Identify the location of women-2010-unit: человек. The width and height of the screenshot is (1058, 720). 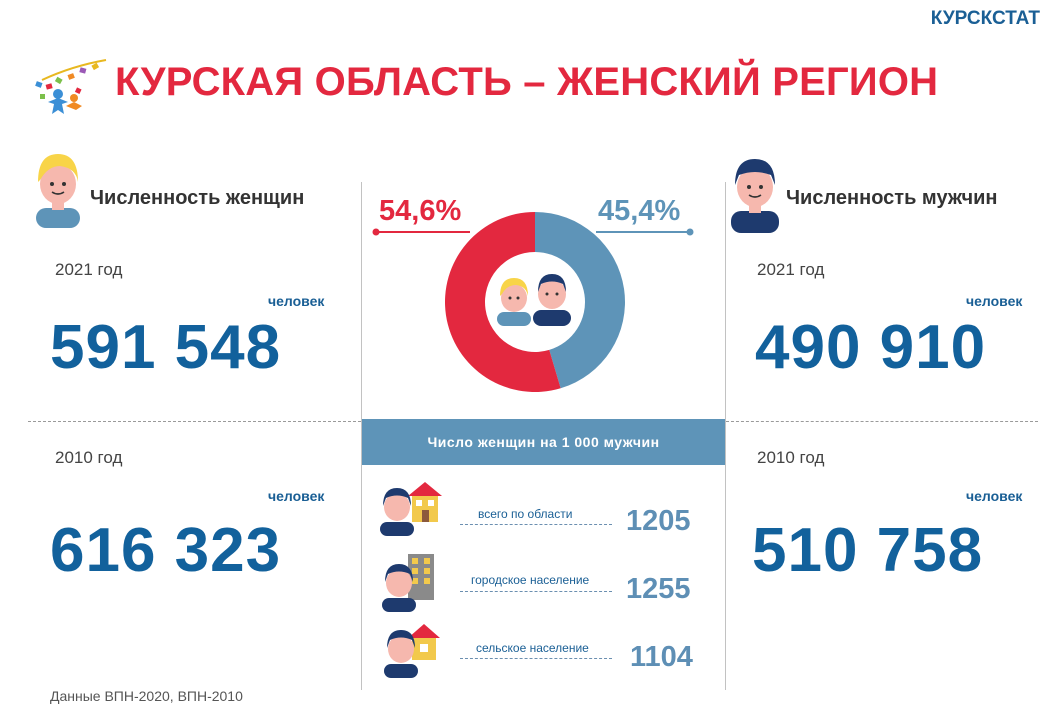
(296, 496).